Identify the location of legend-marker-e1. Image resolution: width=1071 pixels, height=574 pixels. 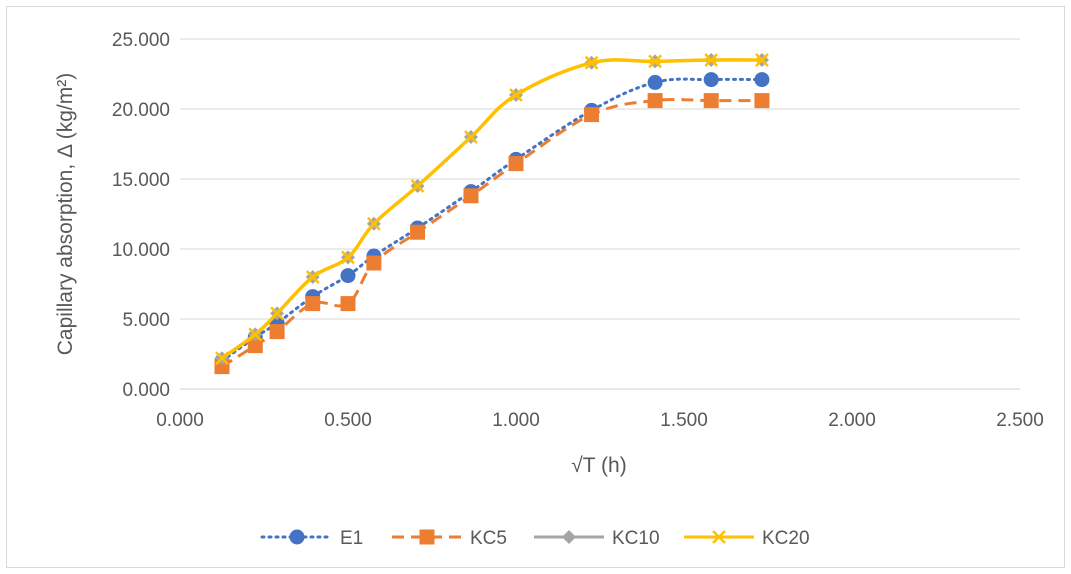
(297, 537).